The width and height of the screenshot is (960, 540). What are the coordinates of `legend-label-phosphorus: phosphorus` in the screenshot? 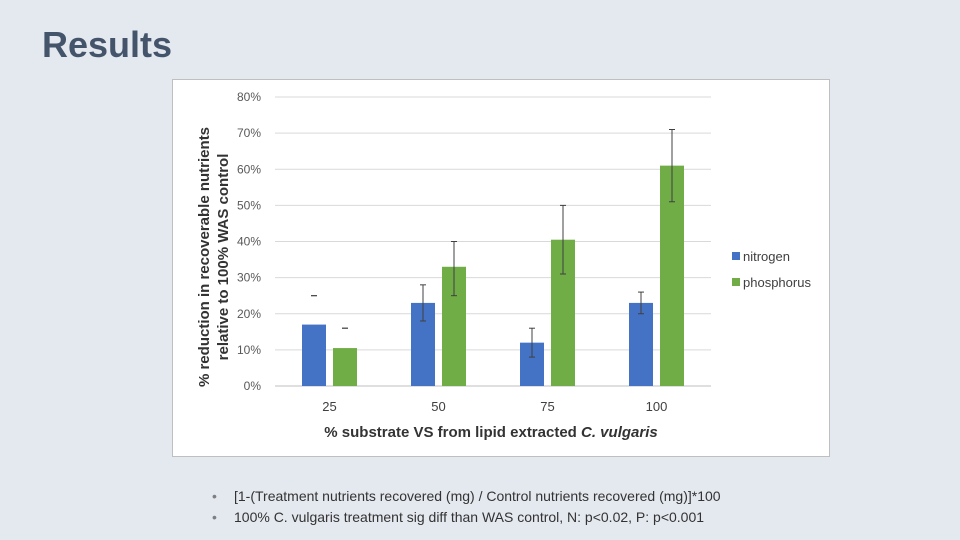 It's located at (777, 282).